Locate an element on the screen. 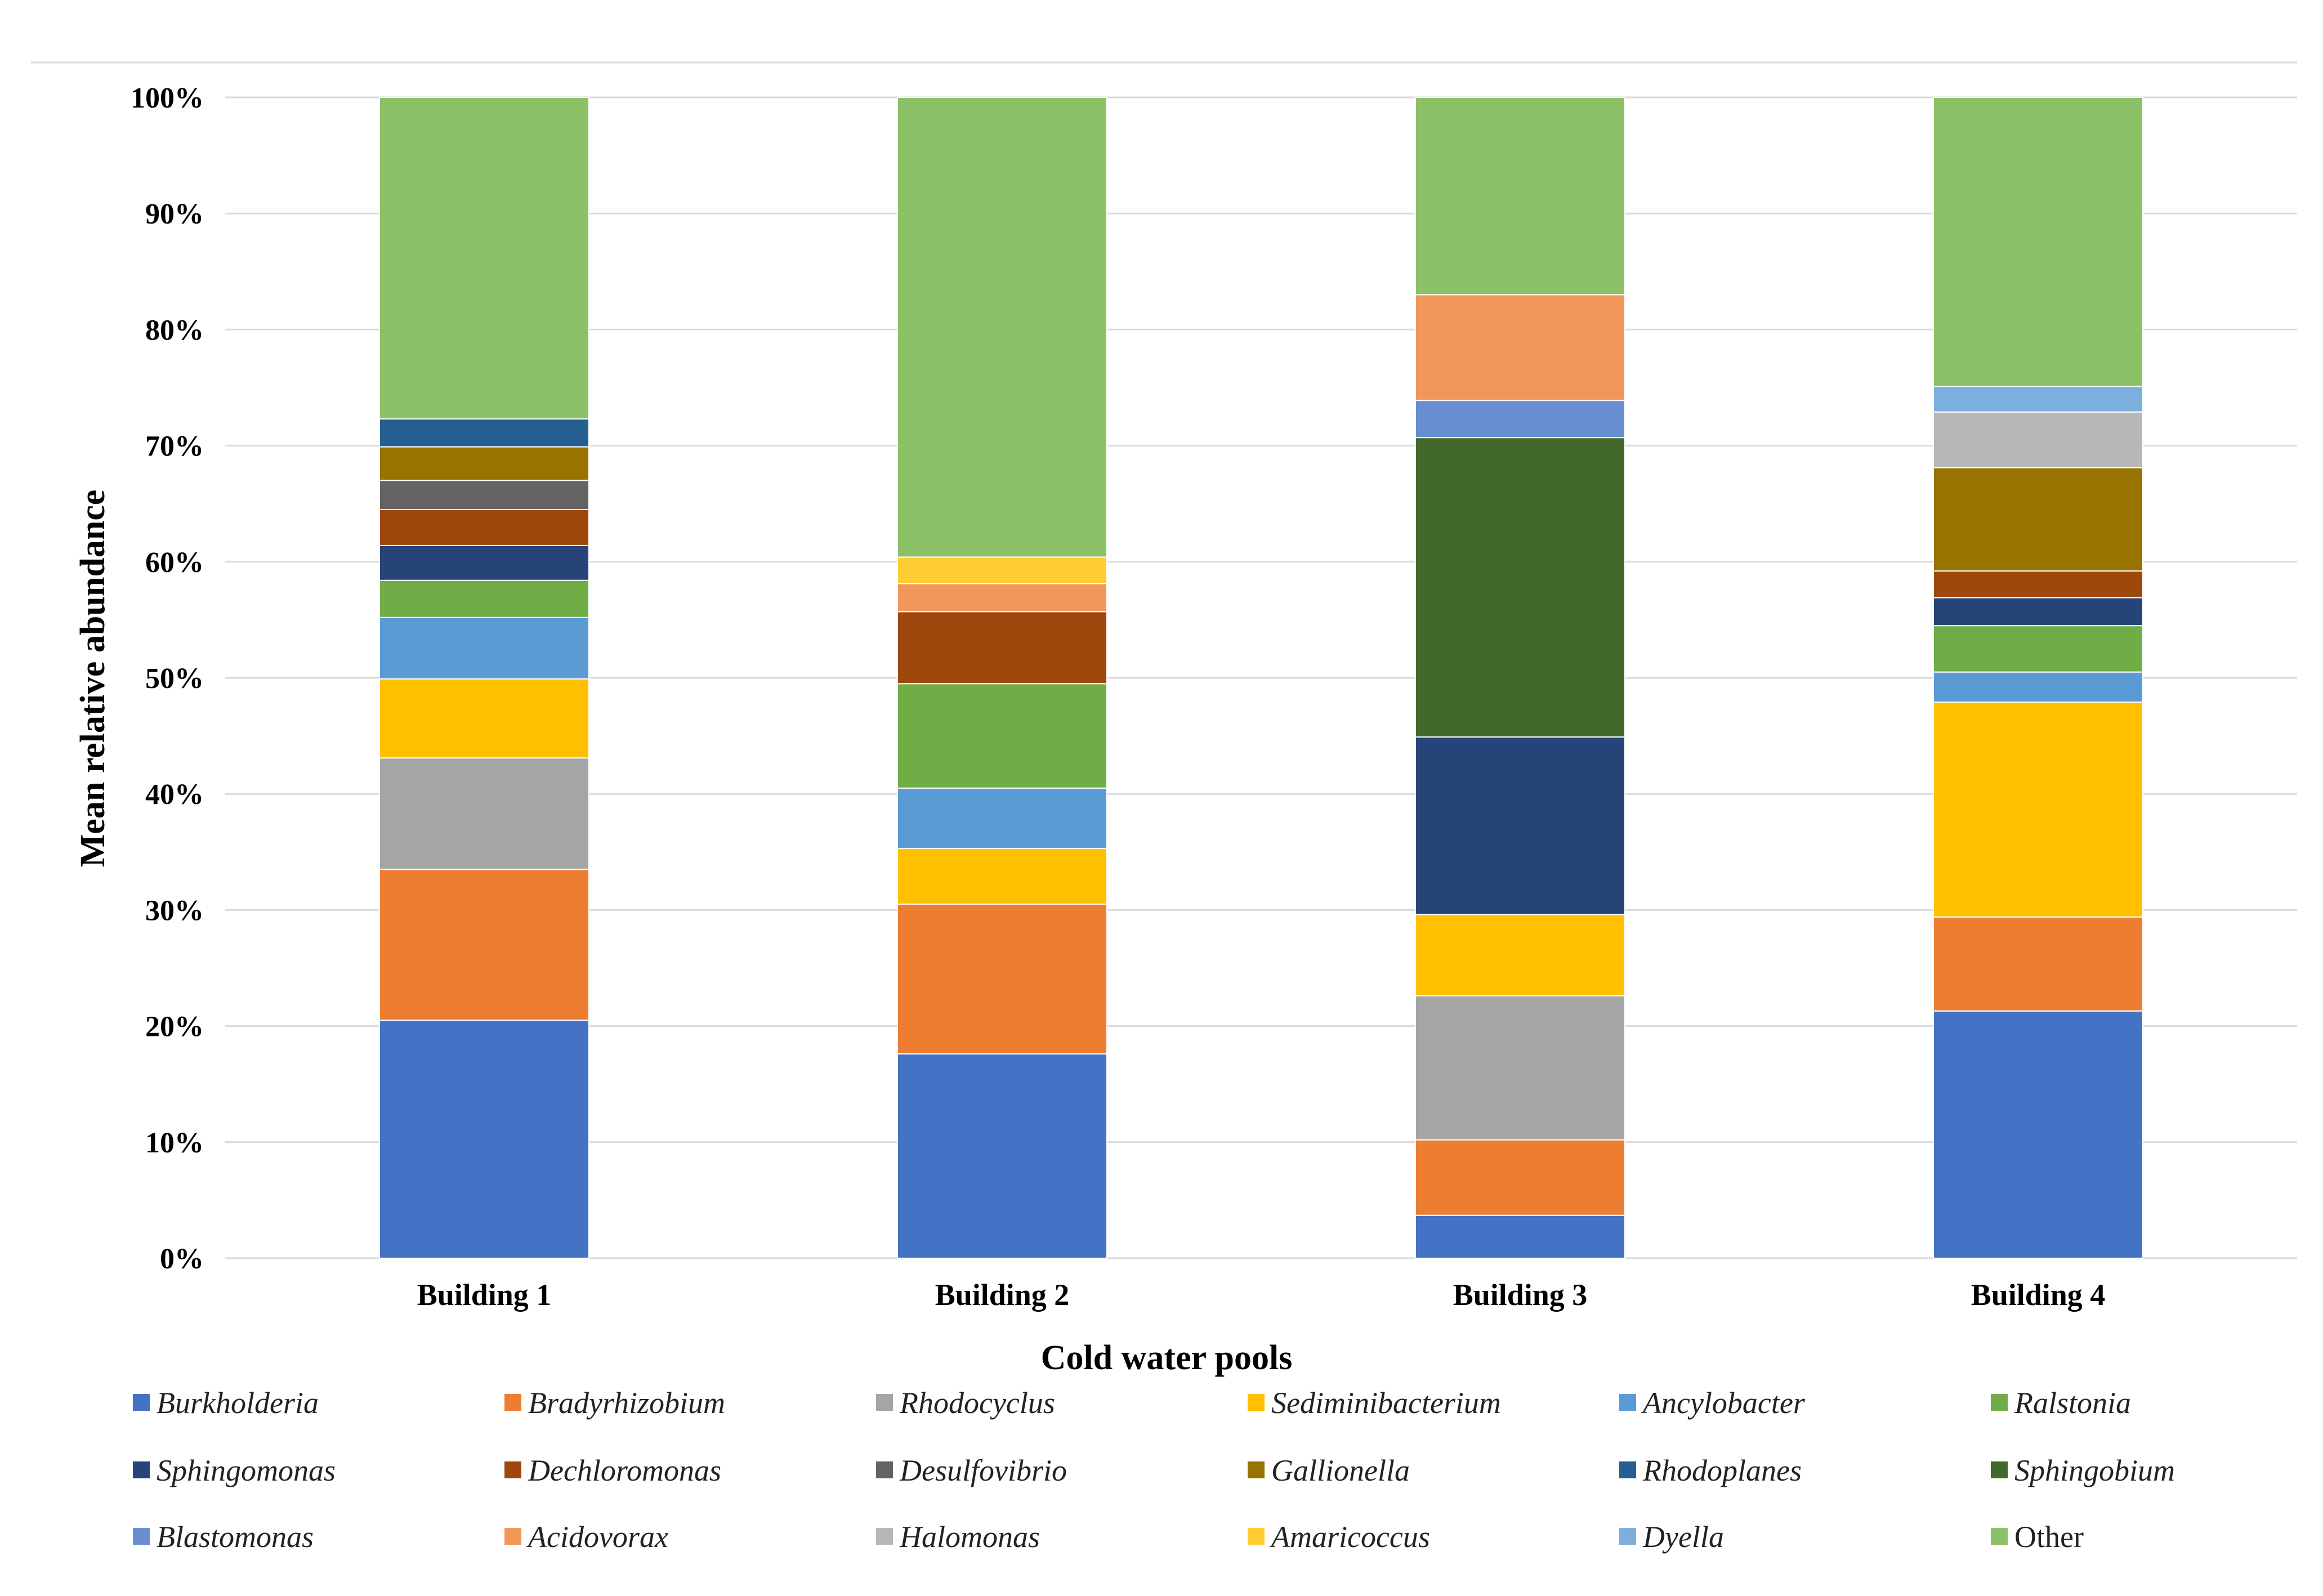 Image resolution: width=2323 pixels, height=1596 pixels. y-tick-label: 0% is located at coordinates (182, 1259).